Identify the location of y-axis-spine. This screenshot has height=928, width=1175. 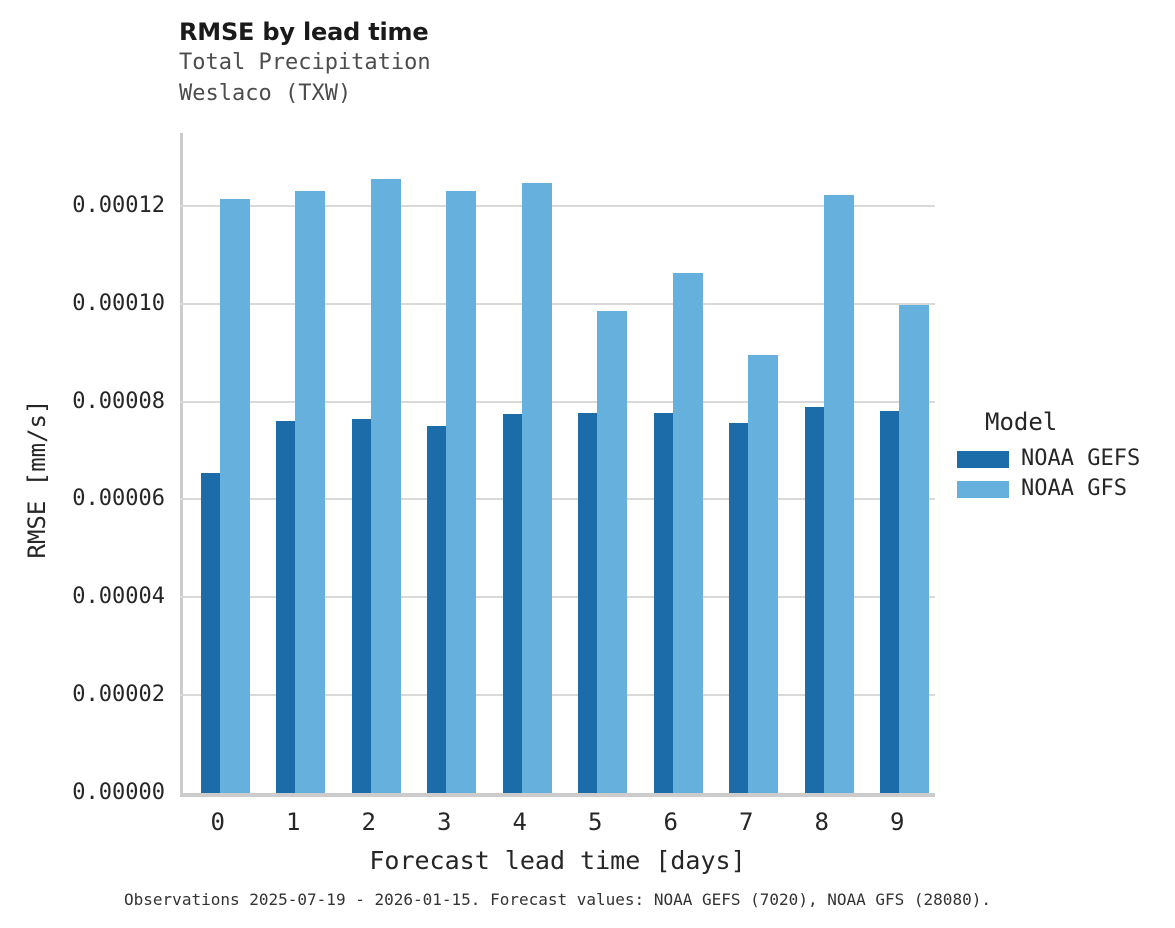
(181, 465).